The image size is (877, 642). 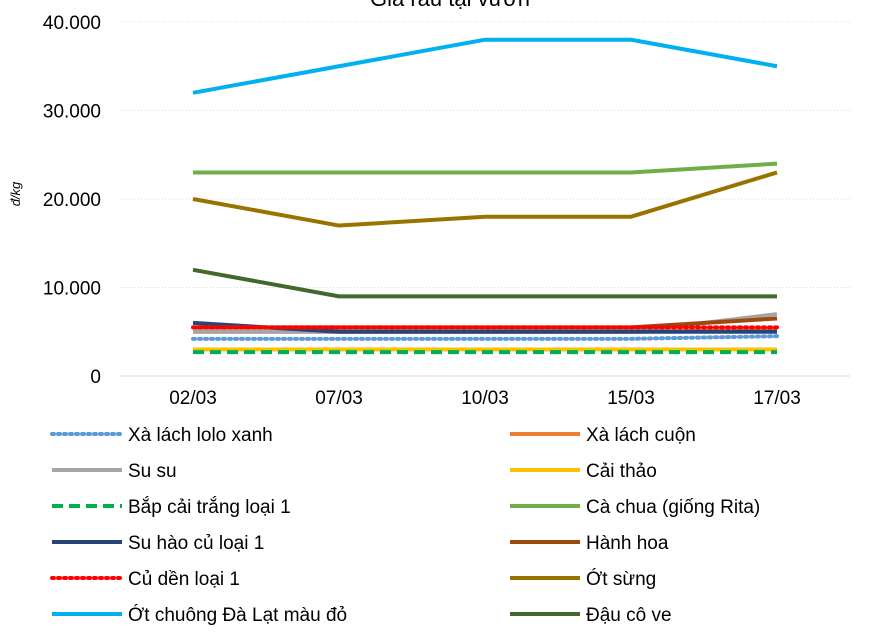 I want to click on x-axis: 02/03 07/03 10/03 15/03 17/03, so click(x=485, y=392).